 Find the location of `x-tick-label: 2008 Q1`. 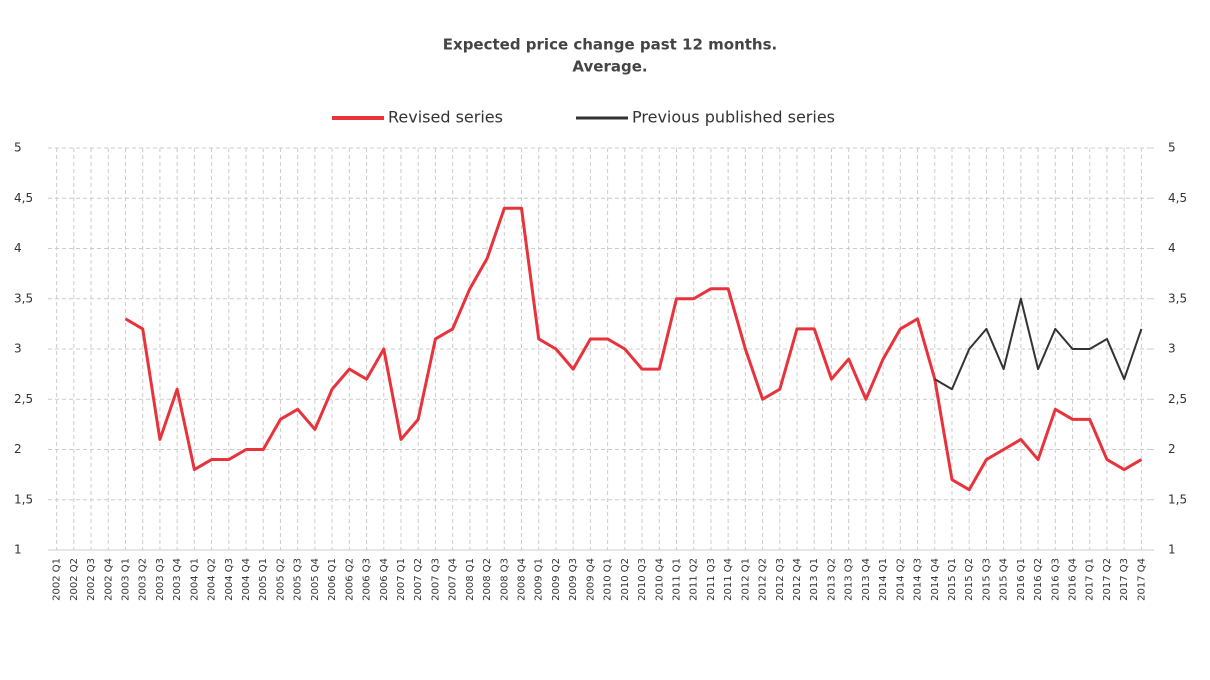

x-tick-label: 2008 Q1 is located at coordinates (470, 579).